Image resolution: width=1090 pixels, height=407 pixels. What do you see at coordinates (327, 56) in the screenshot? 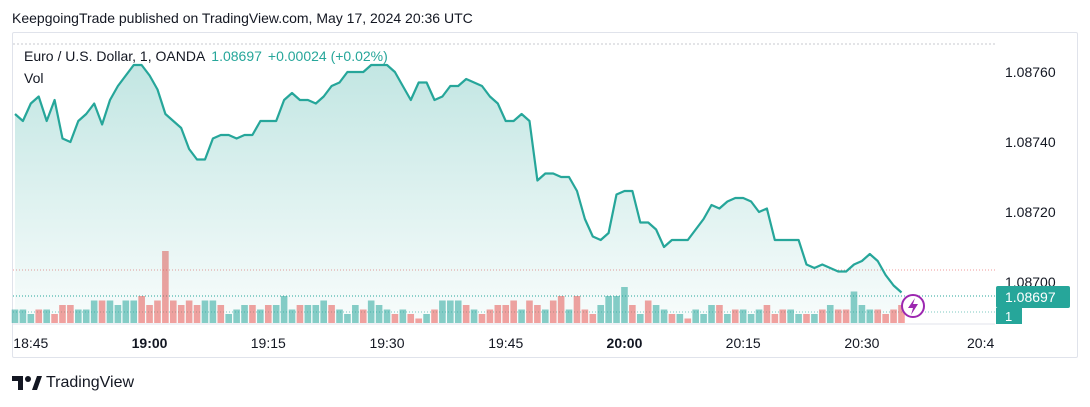
I see `price-change: +0.00024 (+0.02%)` at bounding box center [327, 56].